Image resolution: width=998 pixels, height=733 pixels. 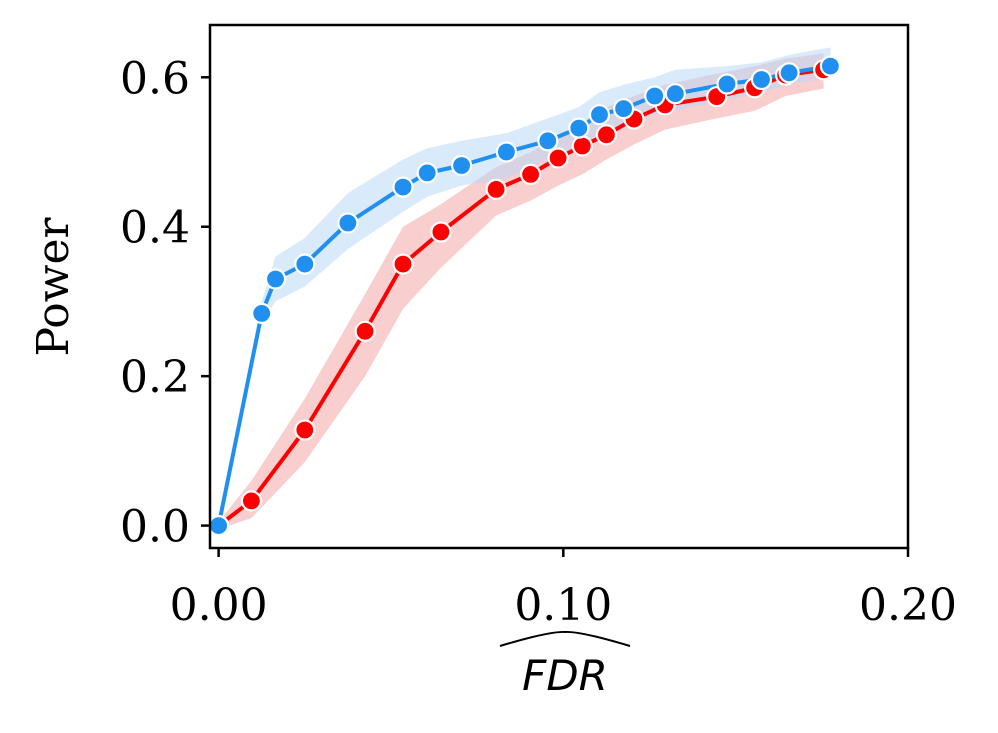 I want to click on x-tick-label: 0.00, so click(x=219, y=605).